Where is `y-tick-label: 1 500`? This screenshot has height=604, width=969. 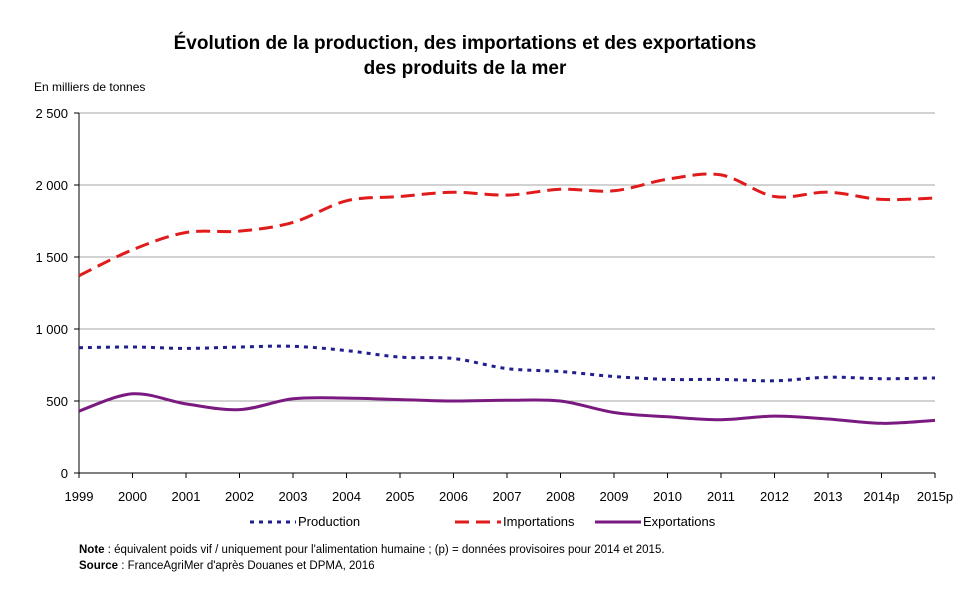
y-tick-label: 1 500 is located at coordinates (51, 257).